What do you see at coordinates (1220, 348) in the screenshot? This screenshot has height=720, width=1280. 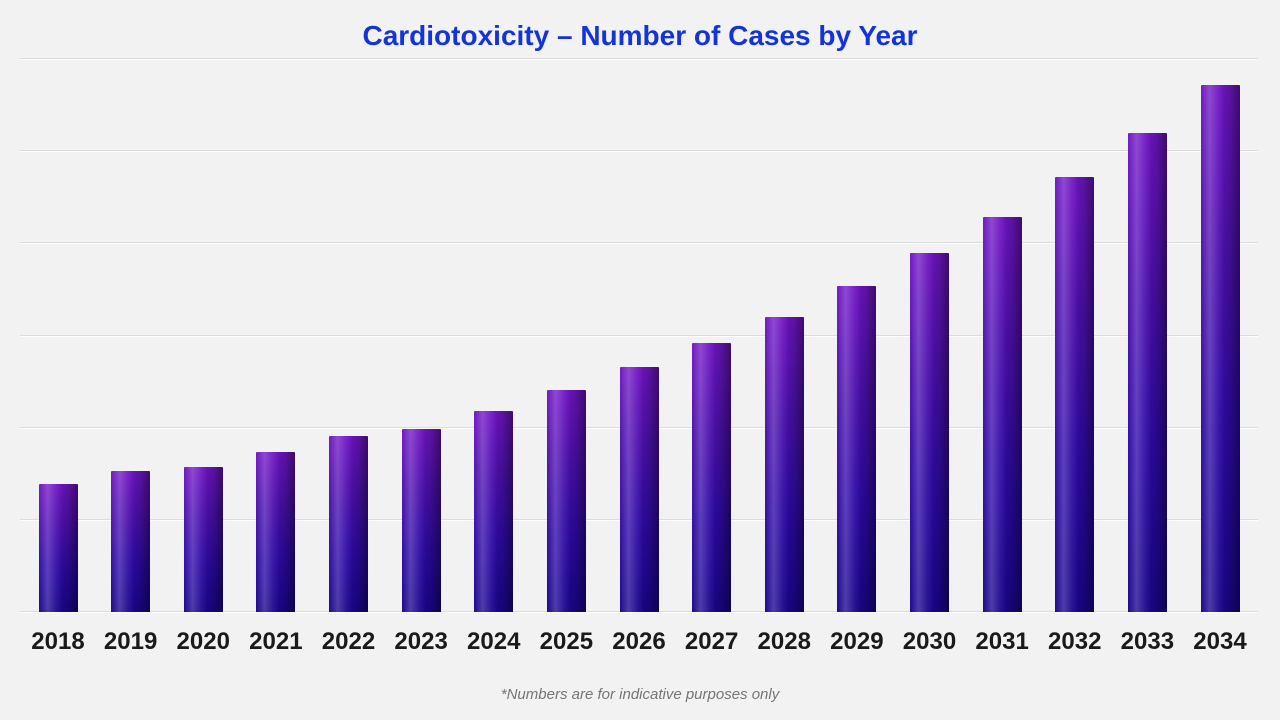 I see `bar-2034` at bounding box center [1220, 348].